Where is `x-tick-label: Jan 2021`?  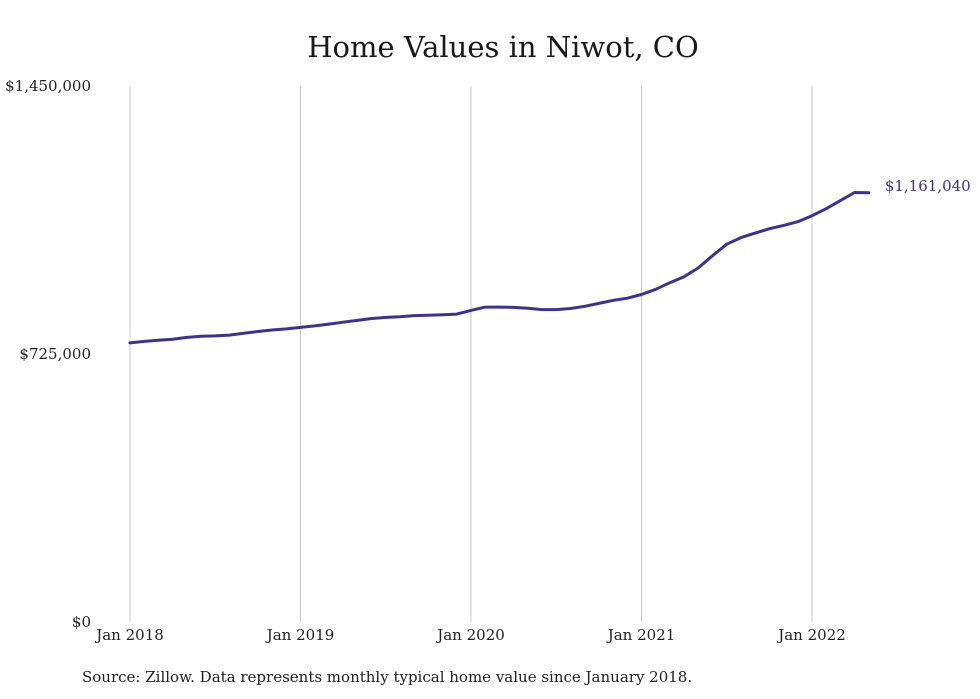 x-tick-label: Jan 2021 is located at coordinates (641, 635).